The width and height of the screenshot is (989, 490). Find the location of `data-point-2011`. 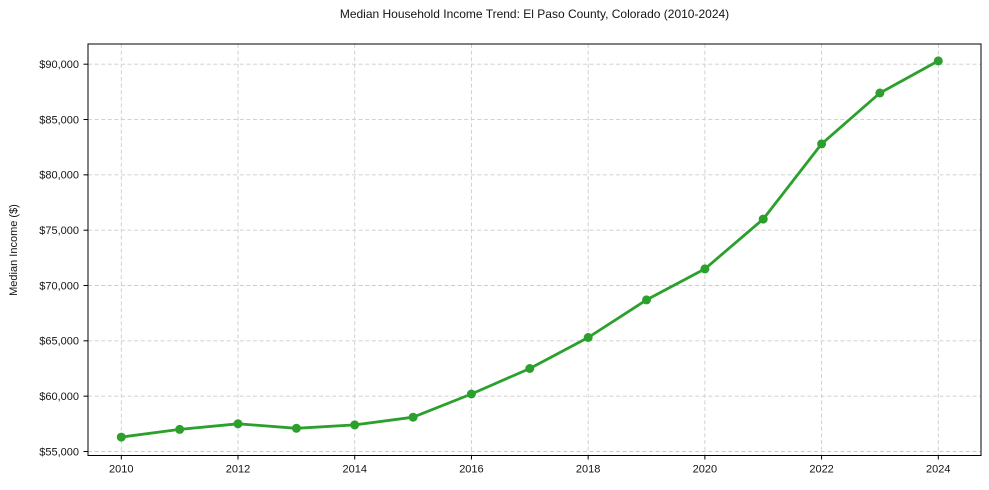

data-point-2011 is located at coordinates (180, 429).